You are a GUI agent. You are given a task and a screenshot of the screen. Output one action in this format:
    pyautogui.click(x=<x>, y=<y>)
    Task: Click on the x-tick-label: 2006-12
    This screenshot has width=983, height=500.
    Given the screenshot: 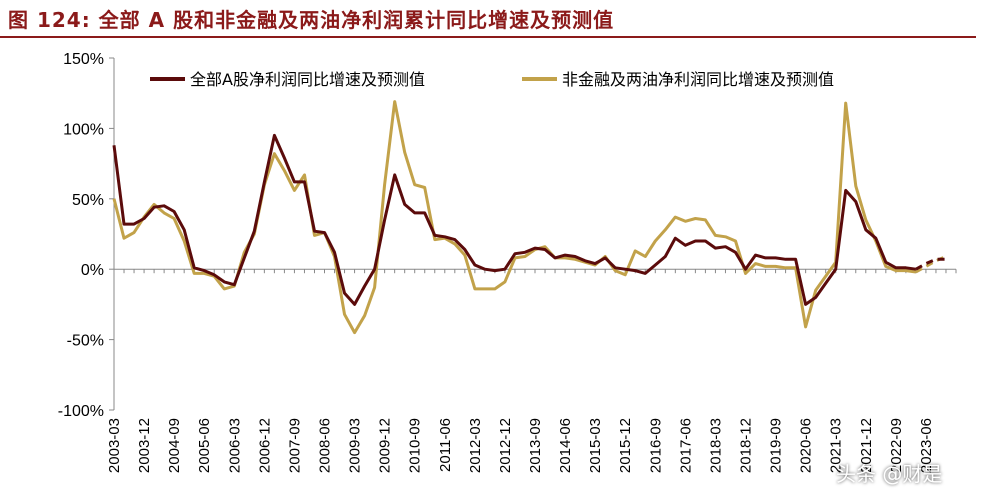 What is the action you would take?
    pyautogui.click(x=264, y=445)
    